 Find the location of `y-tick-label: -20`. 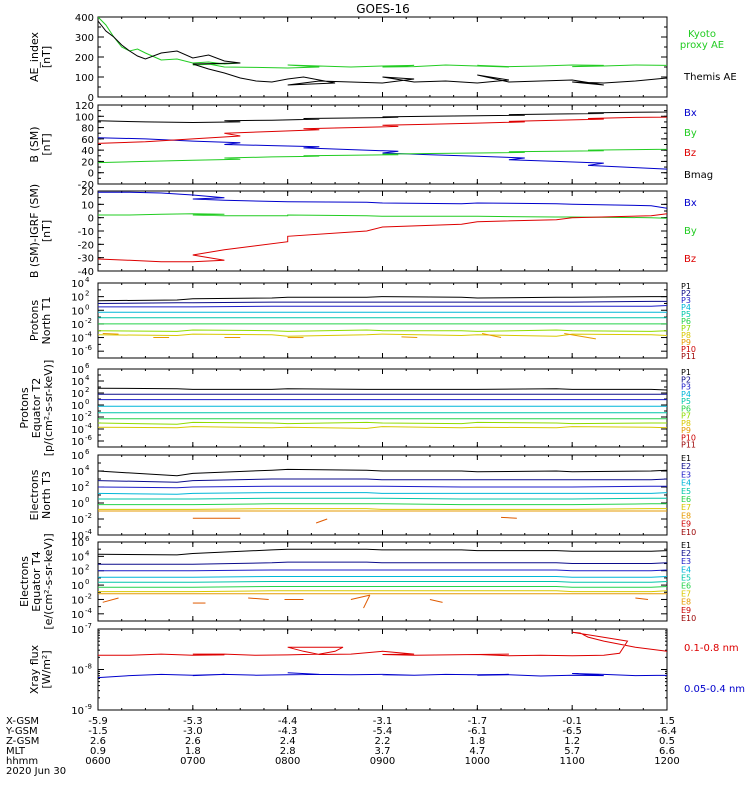

y-tick-label: -20 is located at coordinates (86, 245).